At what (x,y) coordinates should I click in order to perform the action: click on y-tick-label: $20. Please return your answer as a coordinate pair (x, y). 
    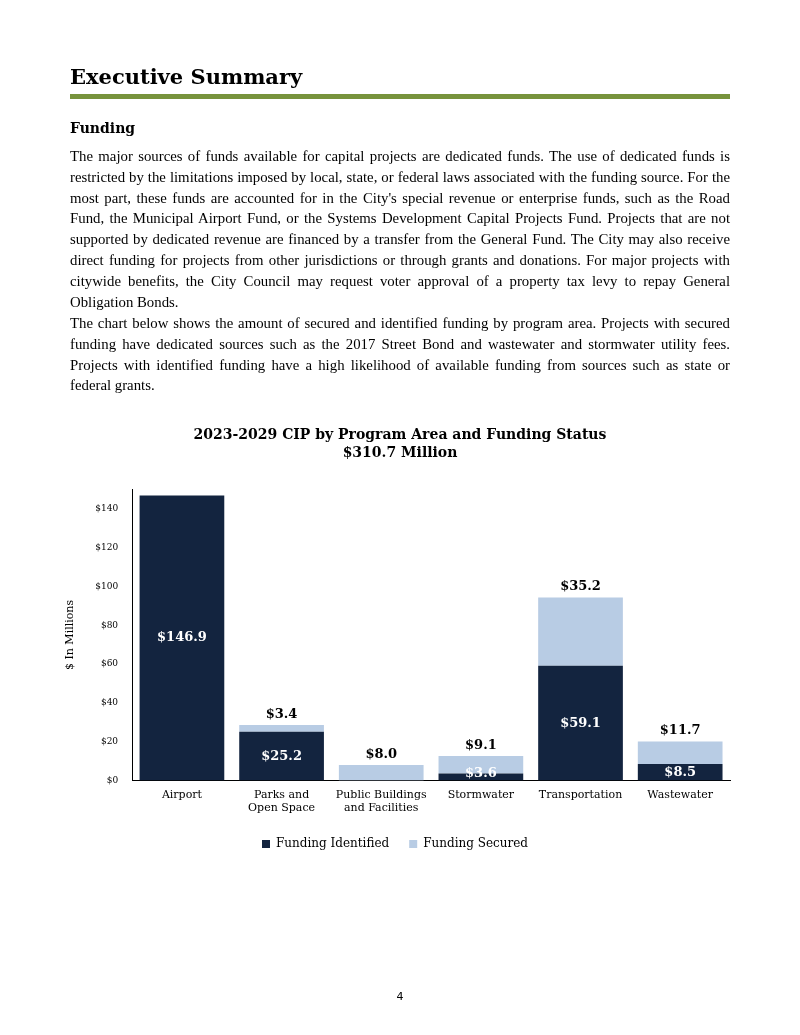
    Looking at the image, I should click on (109, 741).